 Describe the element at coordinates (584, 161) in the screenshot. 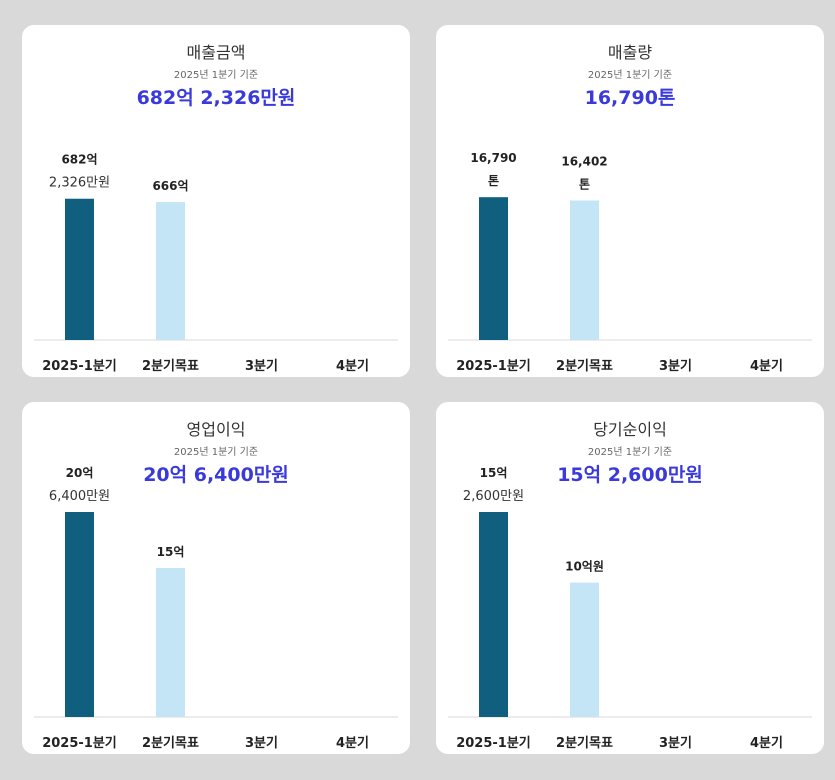

I see `bar-data-label: 16,402` at that location.